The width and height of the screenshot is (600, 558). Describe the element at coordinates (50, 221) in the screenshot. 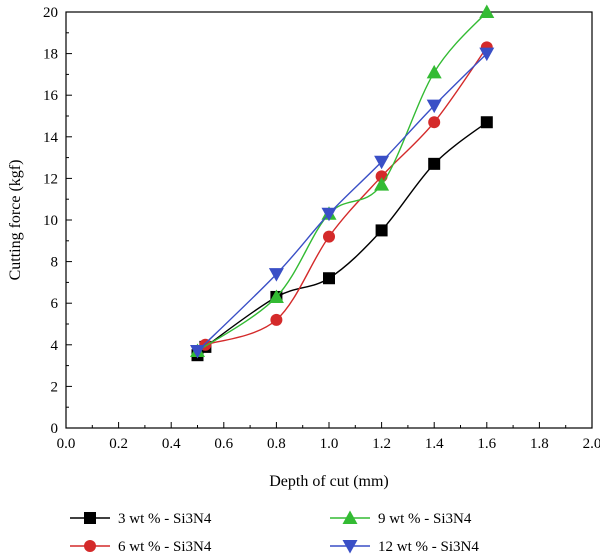

I see `y-tick-label: 10` at that location.